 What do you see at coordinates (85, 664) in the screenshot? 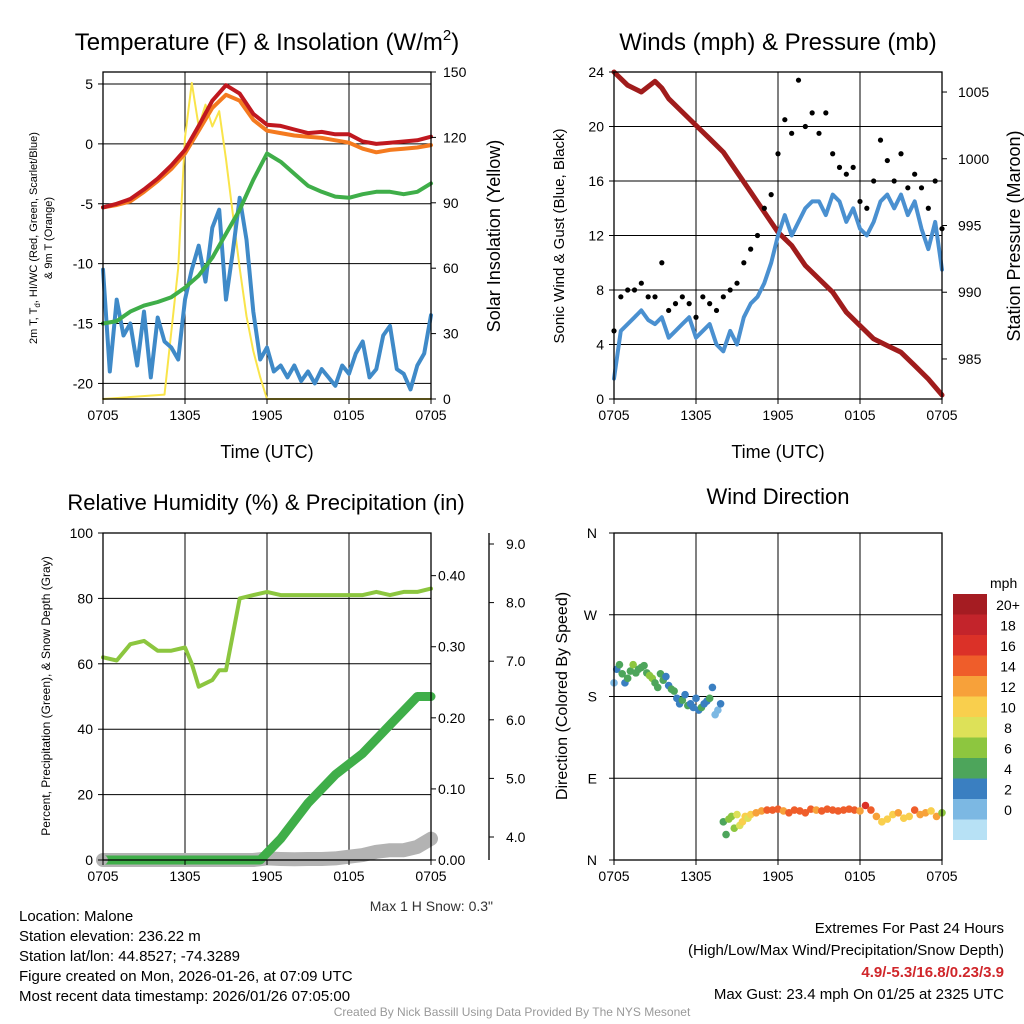
I see `y-tick-label: 60` at bounding box center [85, 664].